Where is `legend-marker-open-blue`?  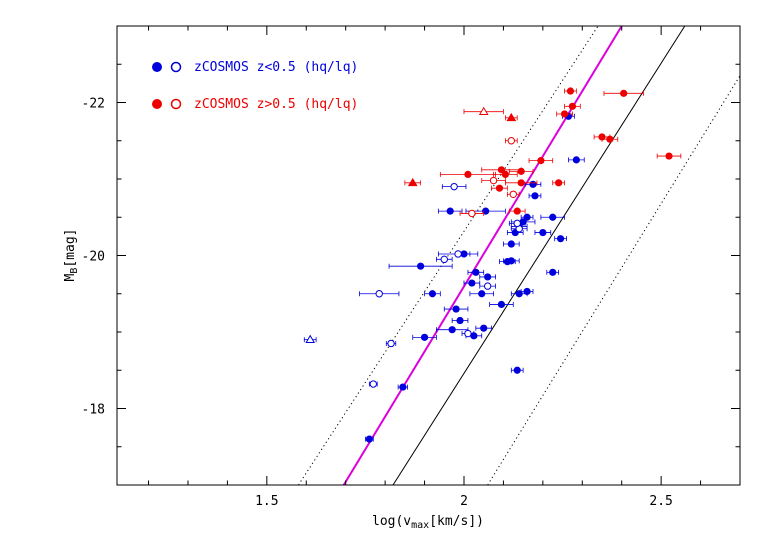 legend-marker-open-blue is located at coordinates (176, 67).